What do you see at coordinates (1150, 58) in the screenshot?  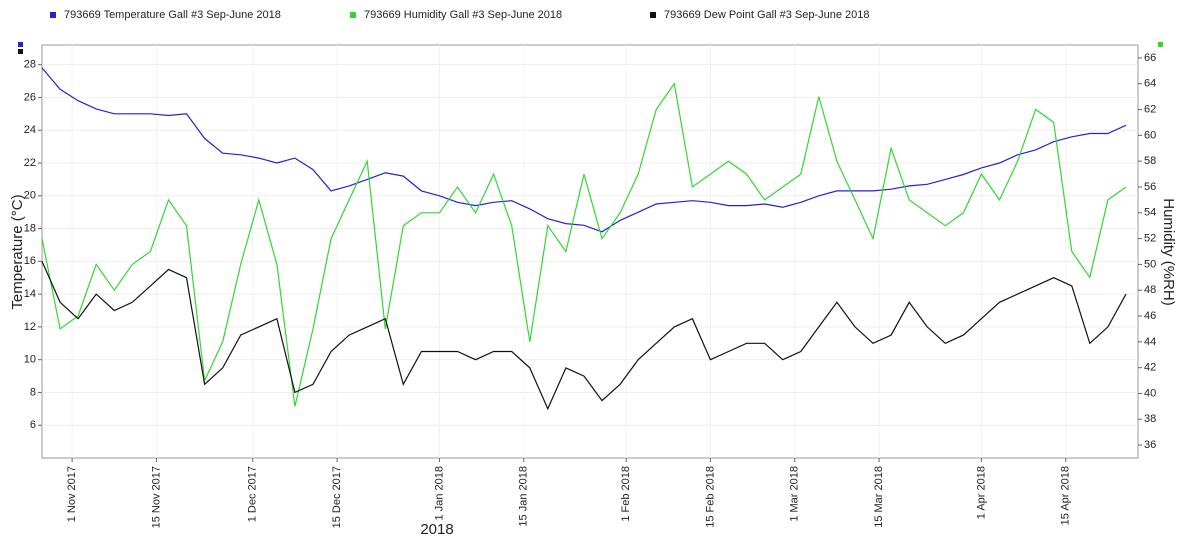 I see `y2-tick-label: 66` at bounding box center [1150, 58].